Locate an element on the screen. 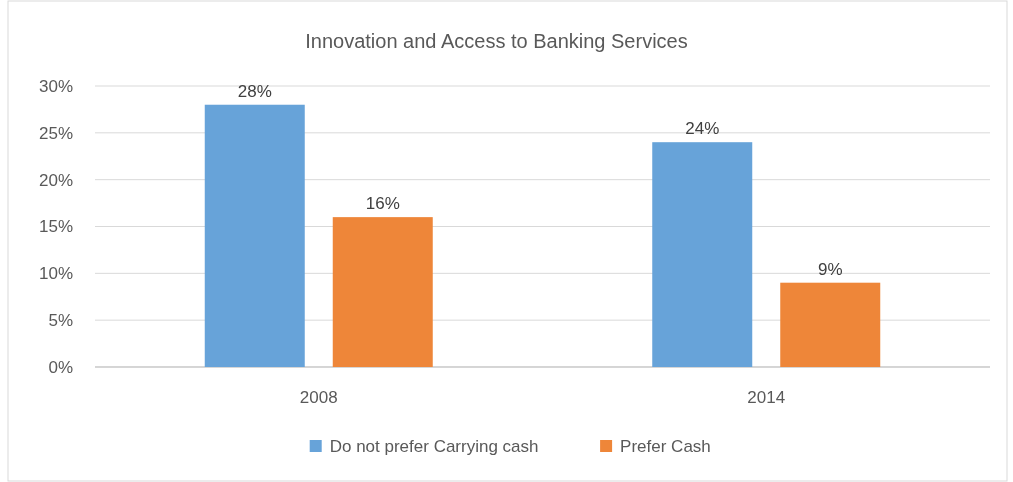 This screenshot has height=482, width=1013. y-tick-label: 10% is located at coordinates (55, 274).